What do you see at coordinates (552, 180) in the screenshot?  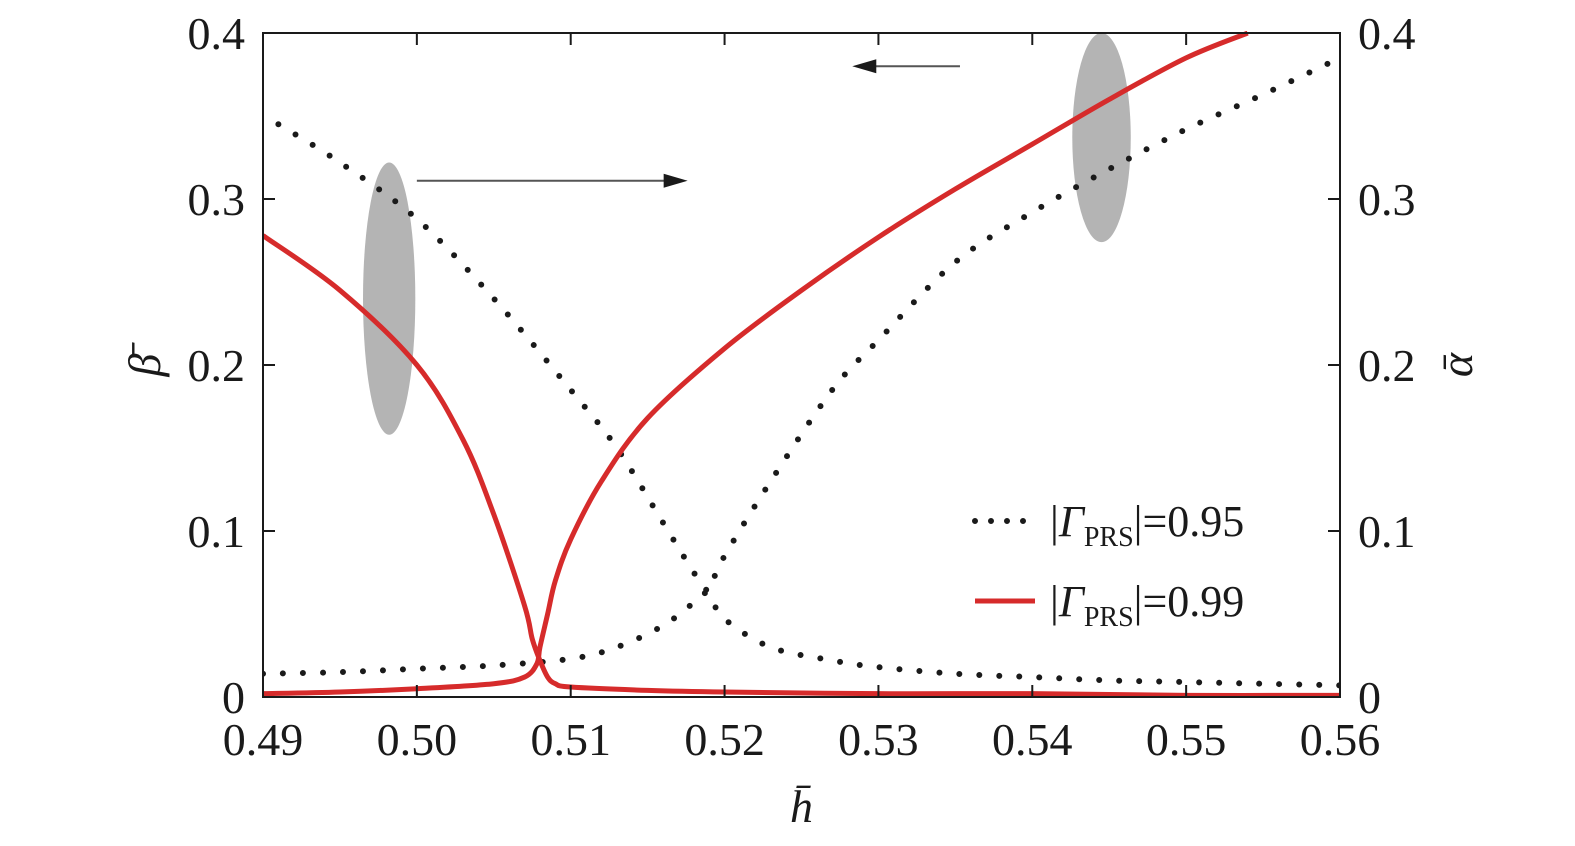 I see `arrow-annotation-right` at bounding box center [552, 180].